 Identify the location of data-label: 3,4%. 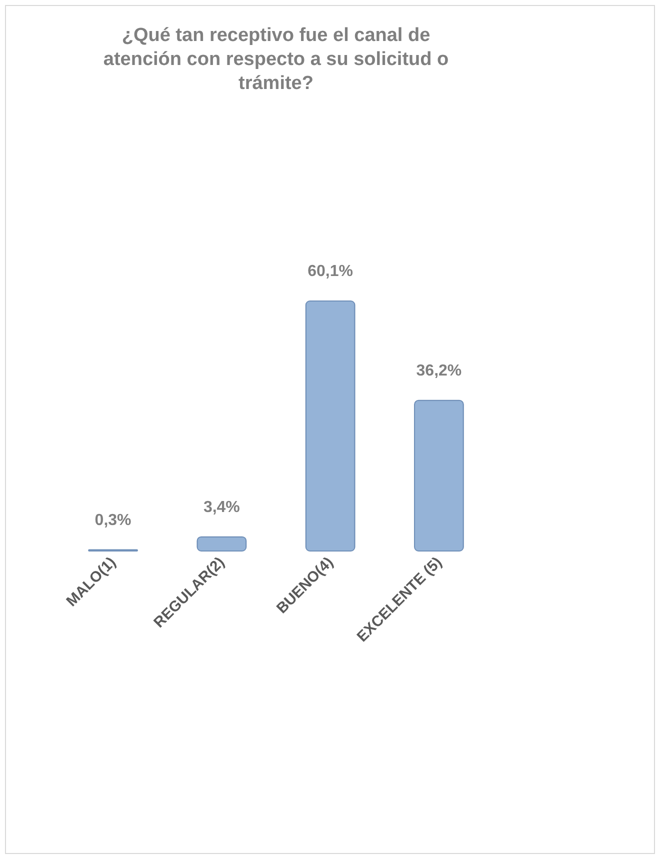
(221, 507).